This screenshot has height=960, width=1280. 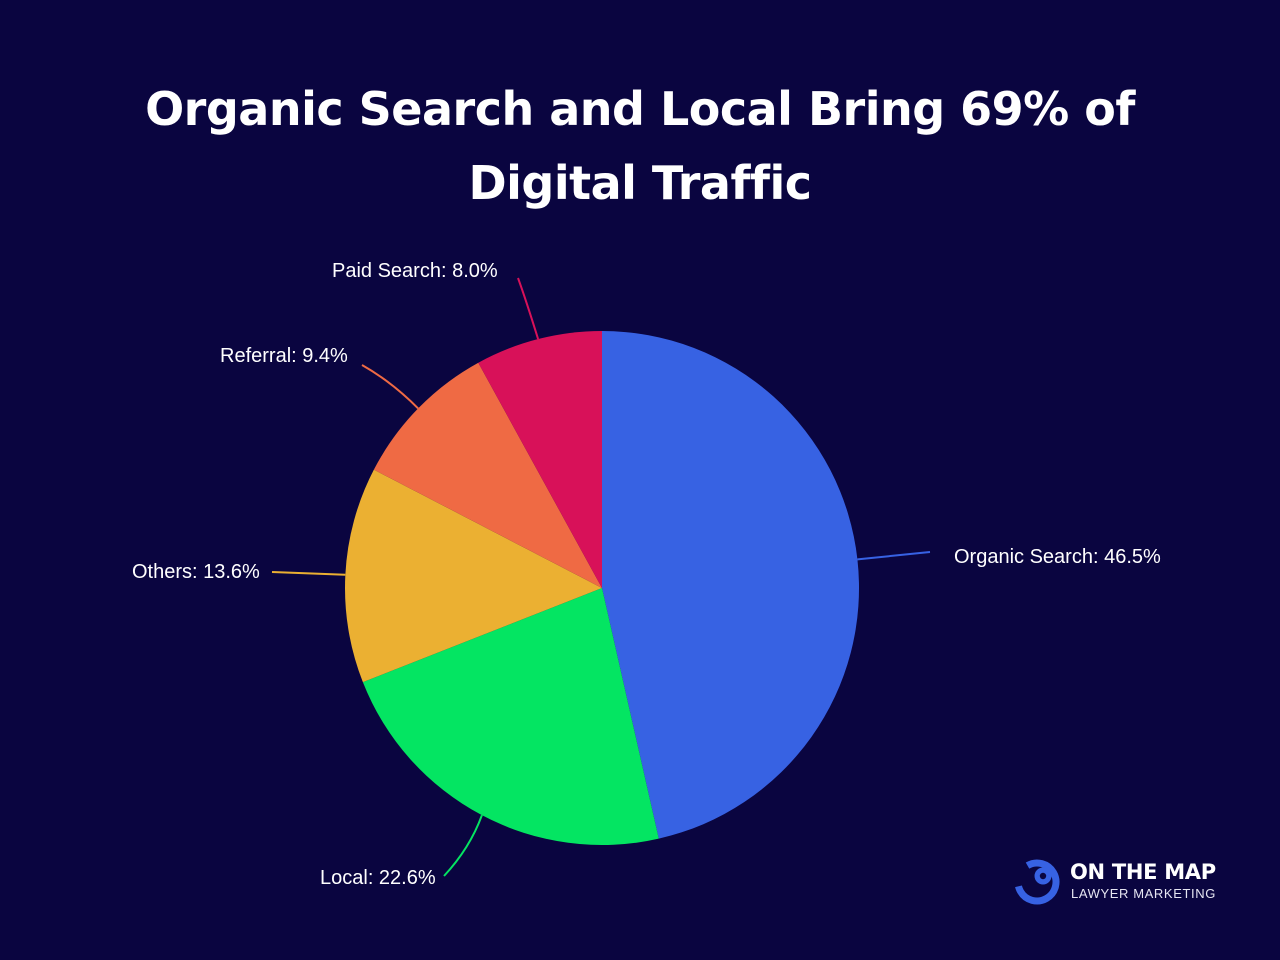 I want to click on pie-slice-referral, so click(x=487, y=475).